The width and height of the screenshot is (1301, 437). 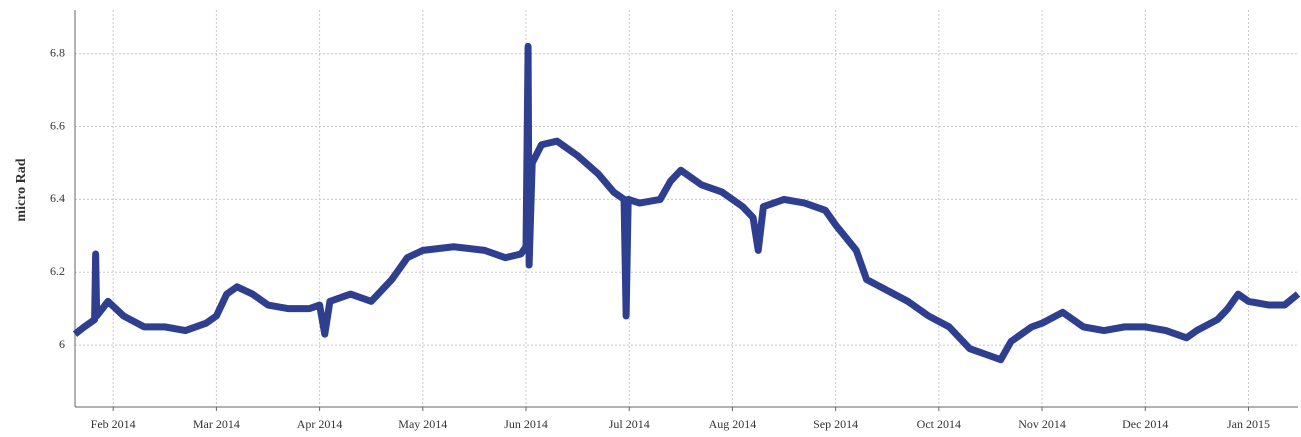 What do you see at coordinates (1042, 424) in the screenshot?
I see `x-tick-label: Nov 2014` at bounding box center [1042, 424].